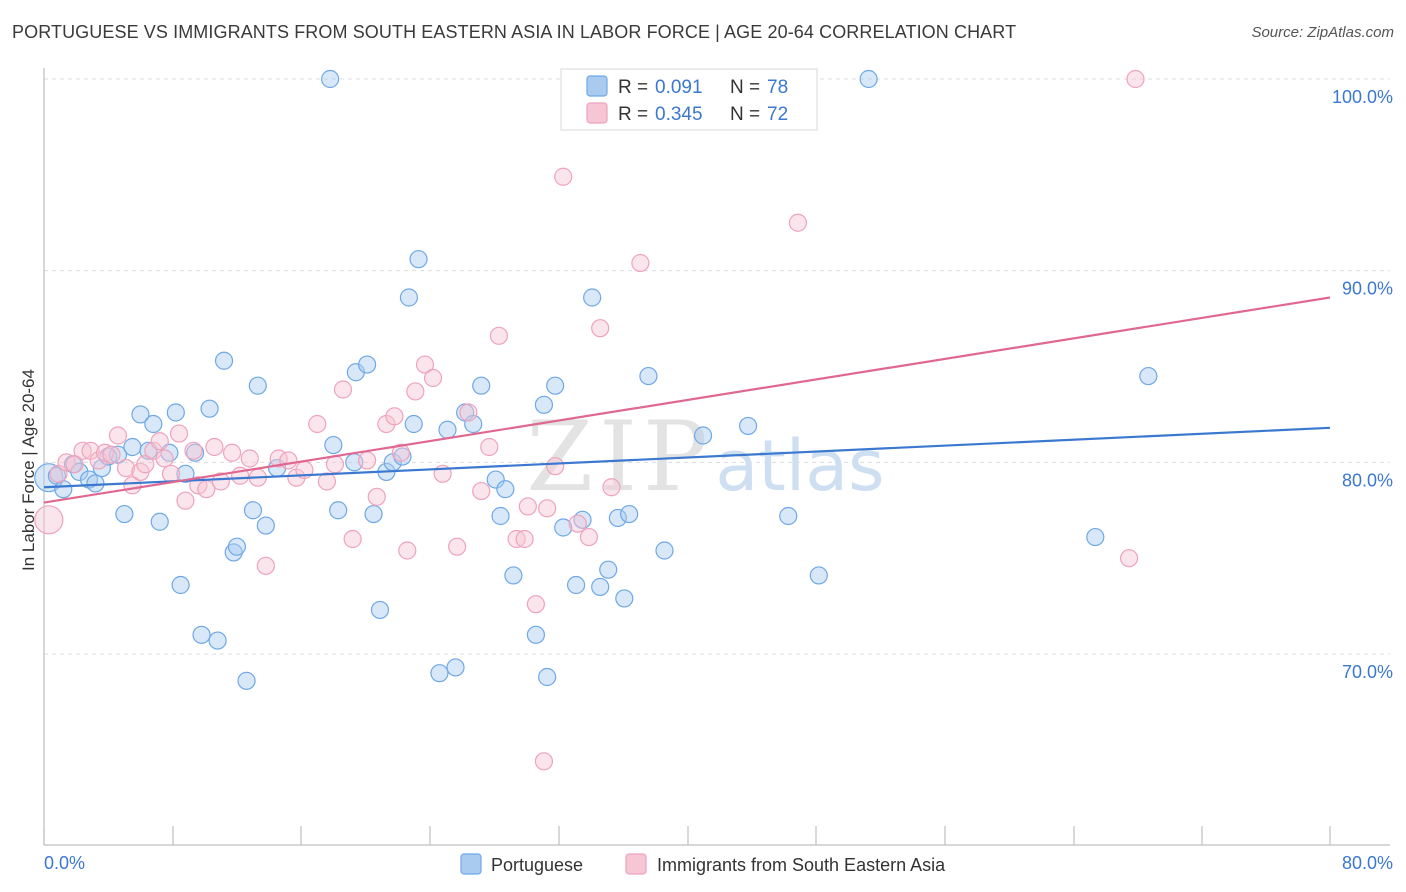  Describe the element at coordinates (1322, 32) in the screenshot. I see `source-label: Source: ZipAtlas.com` at that location.